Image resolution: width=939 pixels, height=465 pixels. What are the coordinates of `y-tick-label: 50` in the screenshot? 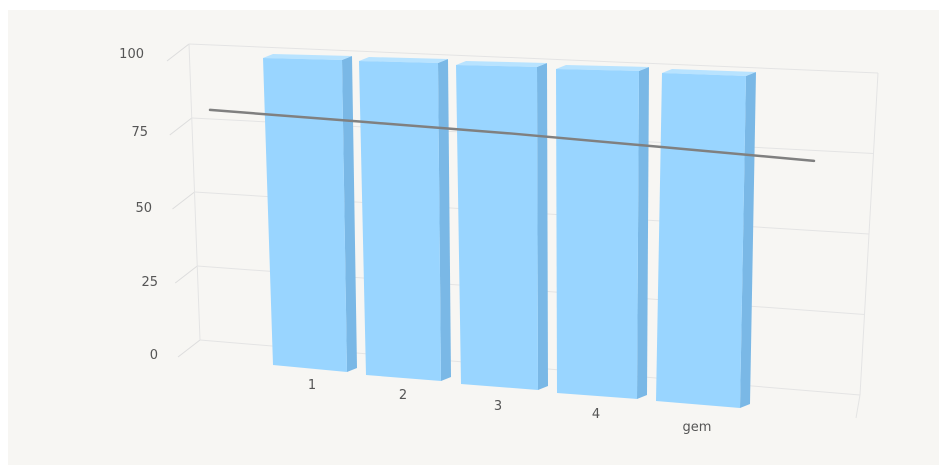 It's located at (143, 208).